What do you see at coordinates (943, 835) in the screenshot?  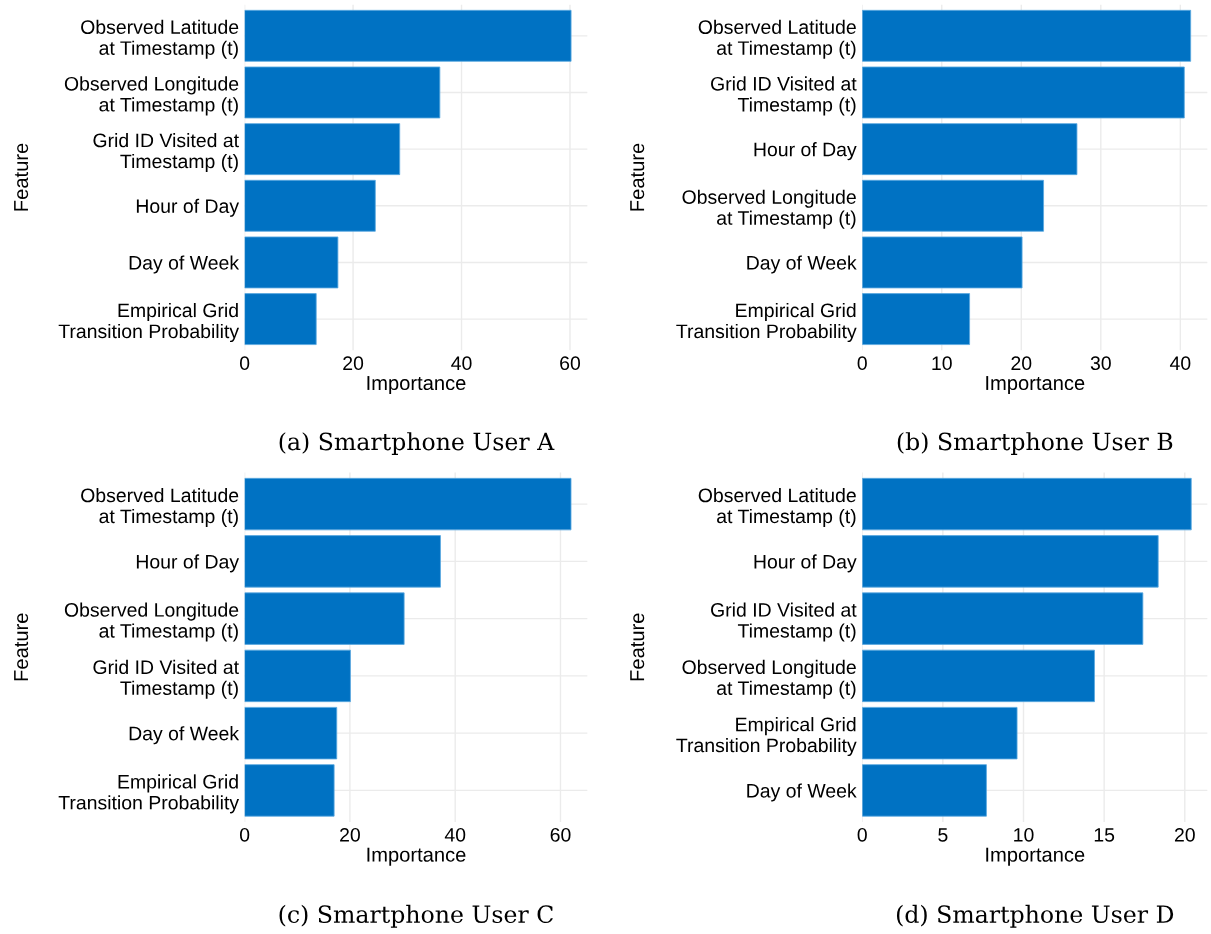 I see `x-tick-label: 5` at bounding box center [943, 835].